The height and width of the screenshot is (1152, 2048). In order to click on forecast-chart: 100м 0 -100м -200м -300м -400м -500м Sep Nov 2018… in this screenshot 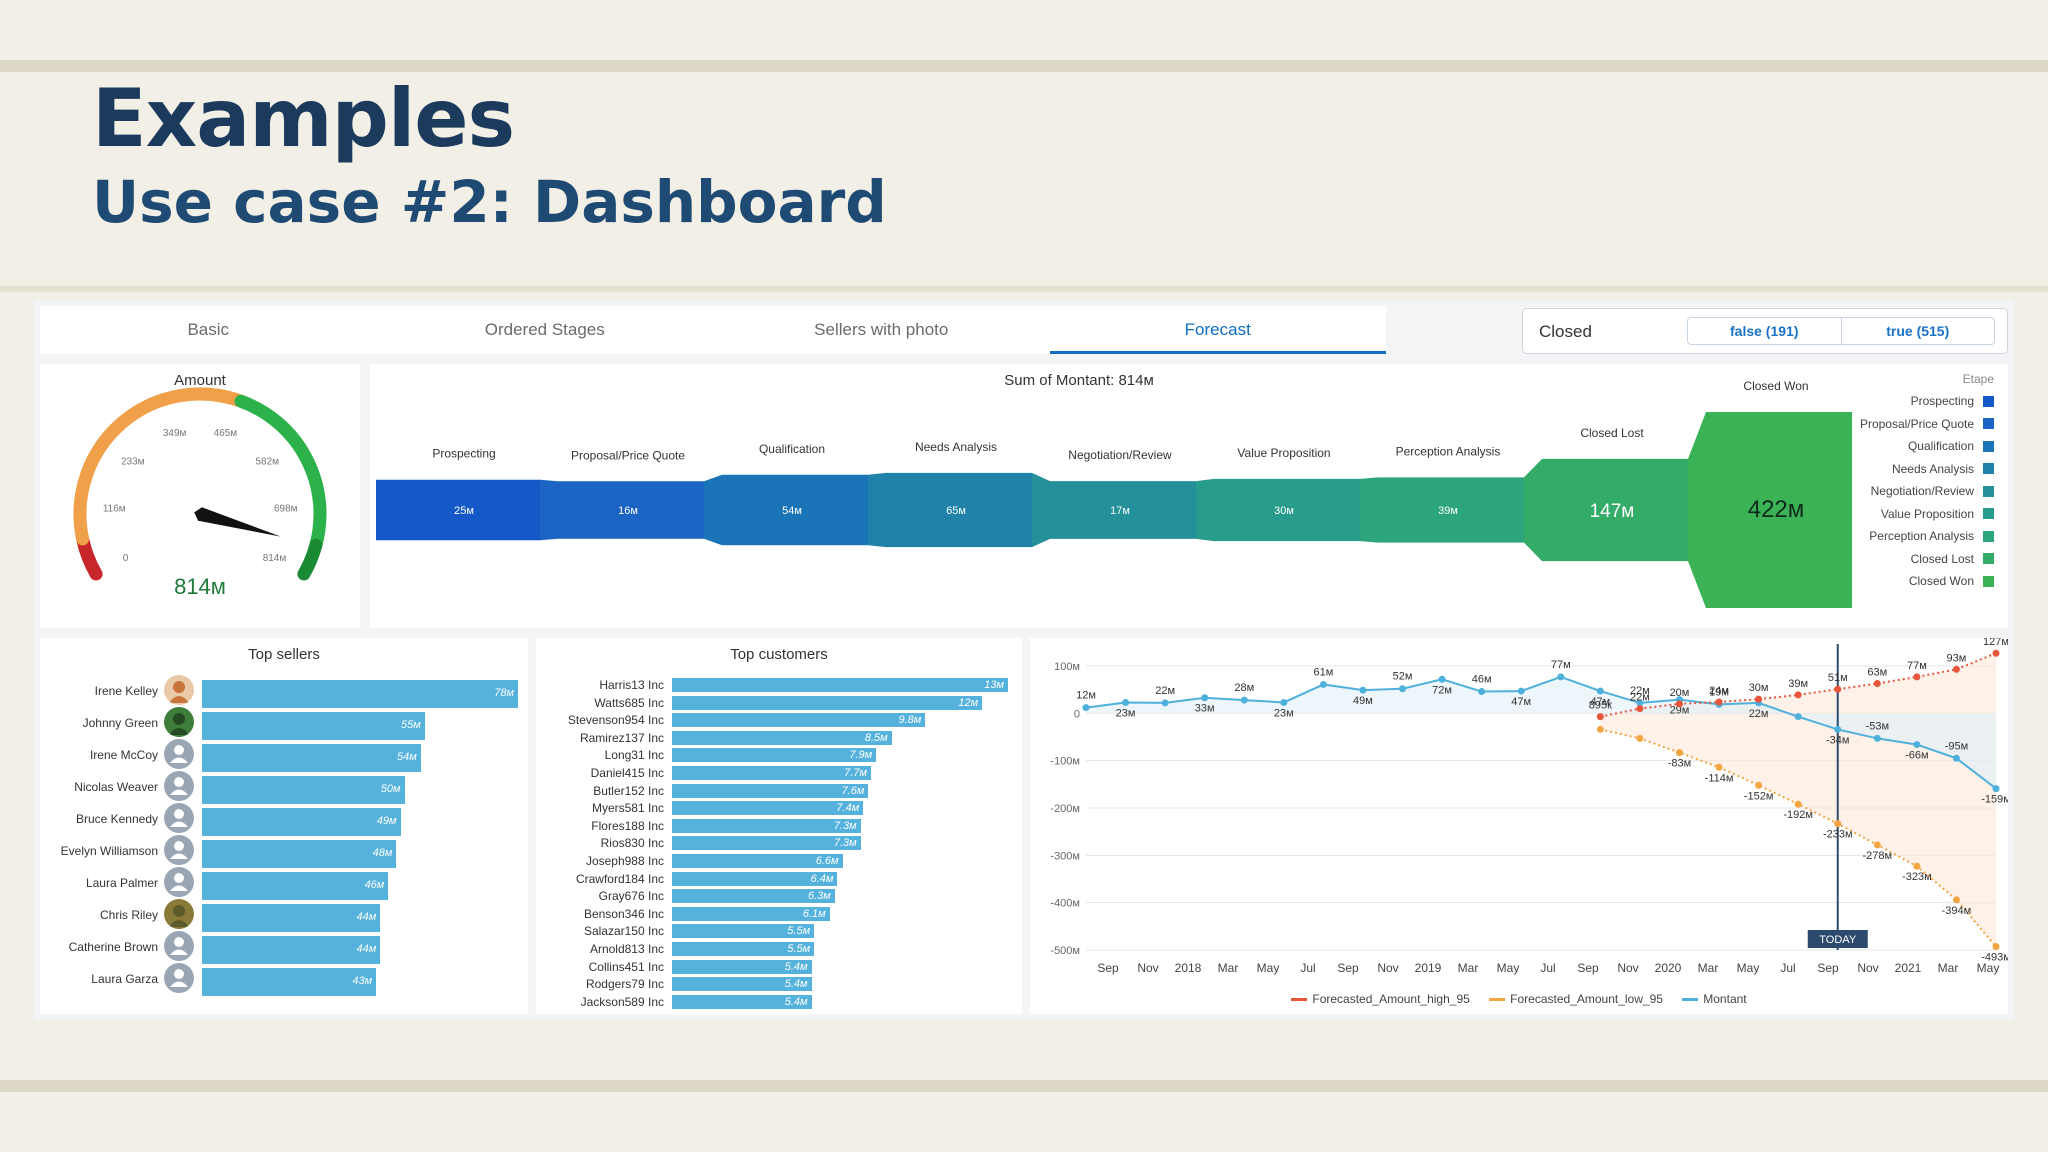, I will do `click(1529, 806)`.